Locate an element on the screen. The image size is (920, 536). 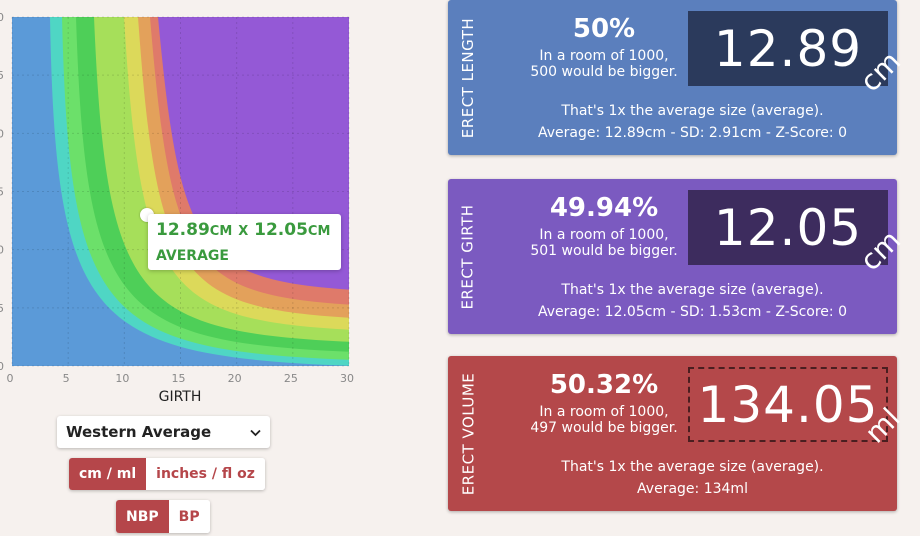
mode-option-bp: BP is located at coordinates (189, 516).